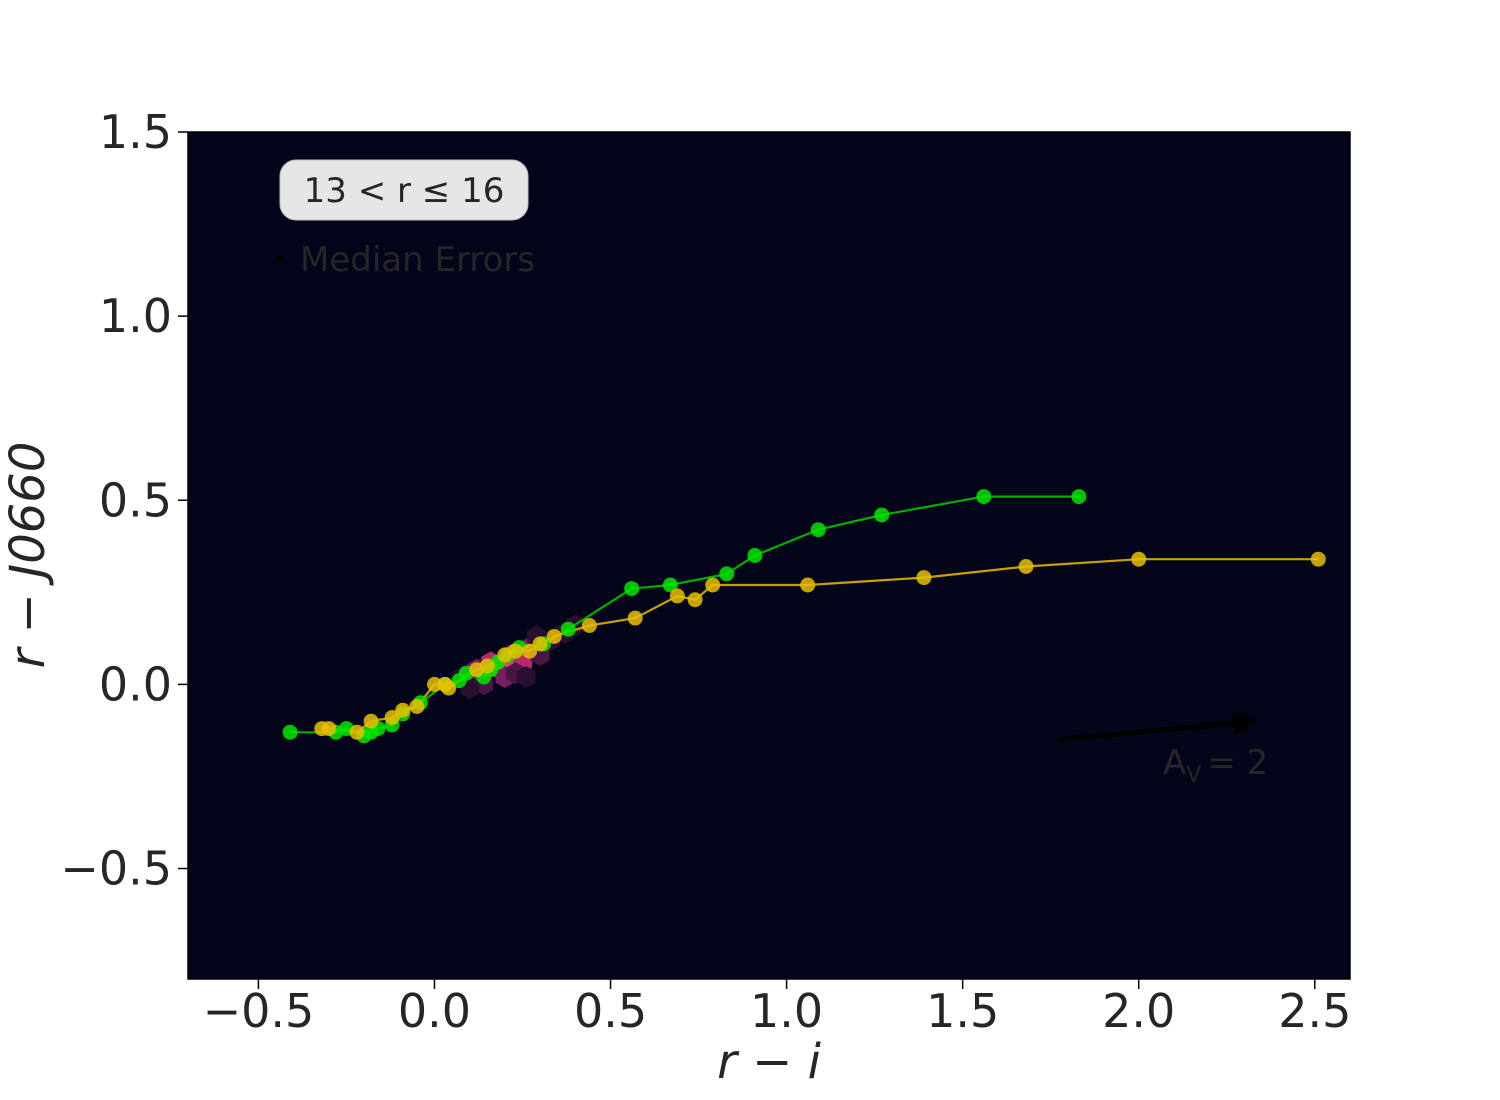 The image size is (1500, 1100). Describe the element at coordinates (116, 869) in the screenshot. I see `y-tick-label: −0.5` at that location.